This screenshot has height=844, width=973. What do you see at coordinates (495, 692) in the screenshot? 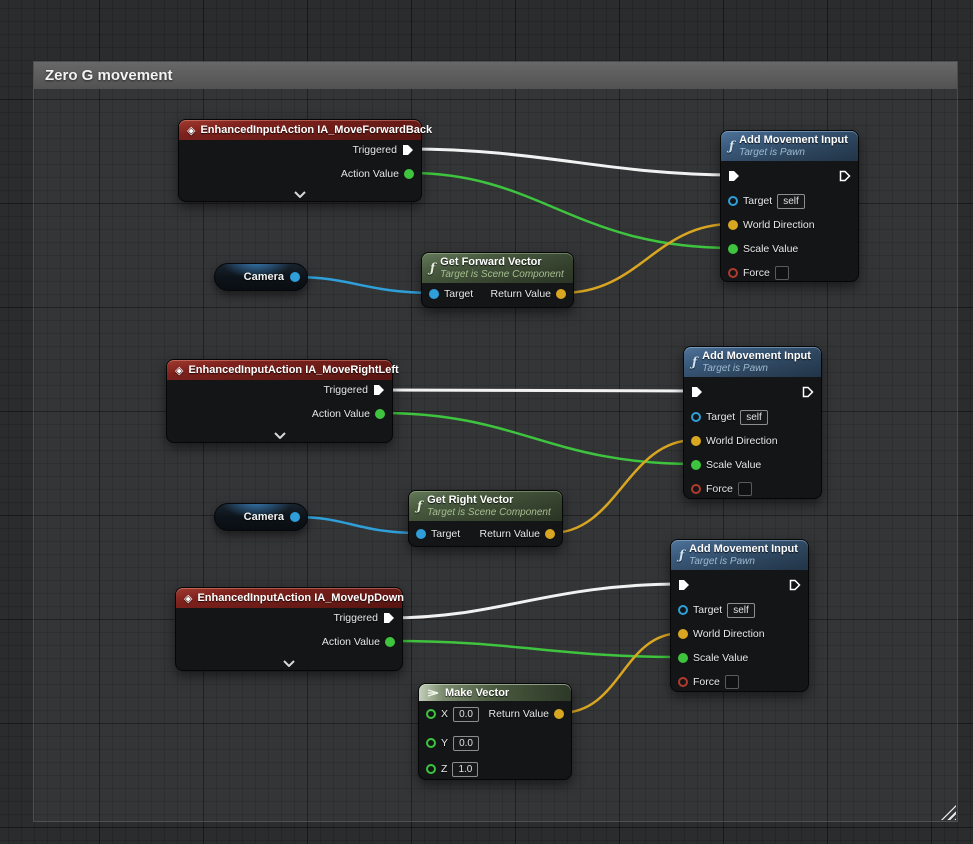
I see `node-header: Make Vector` at bounding box center [495, 692].